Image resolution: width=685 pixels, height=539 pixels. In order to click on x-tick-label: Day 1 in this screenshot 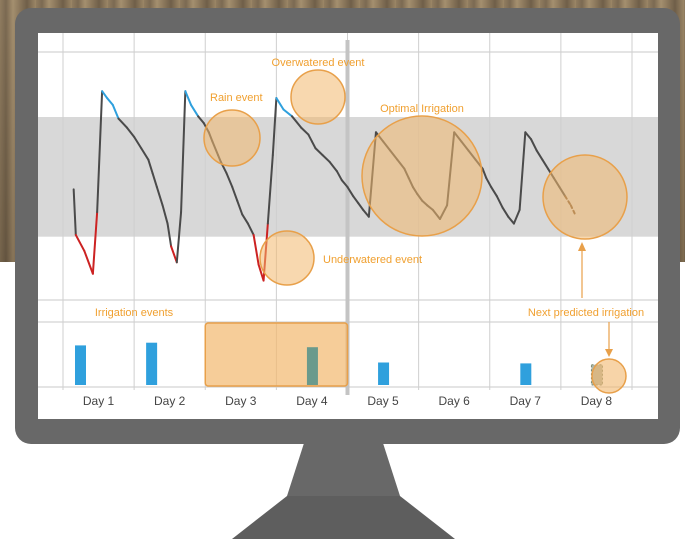, I will do `click(99, 401)`.